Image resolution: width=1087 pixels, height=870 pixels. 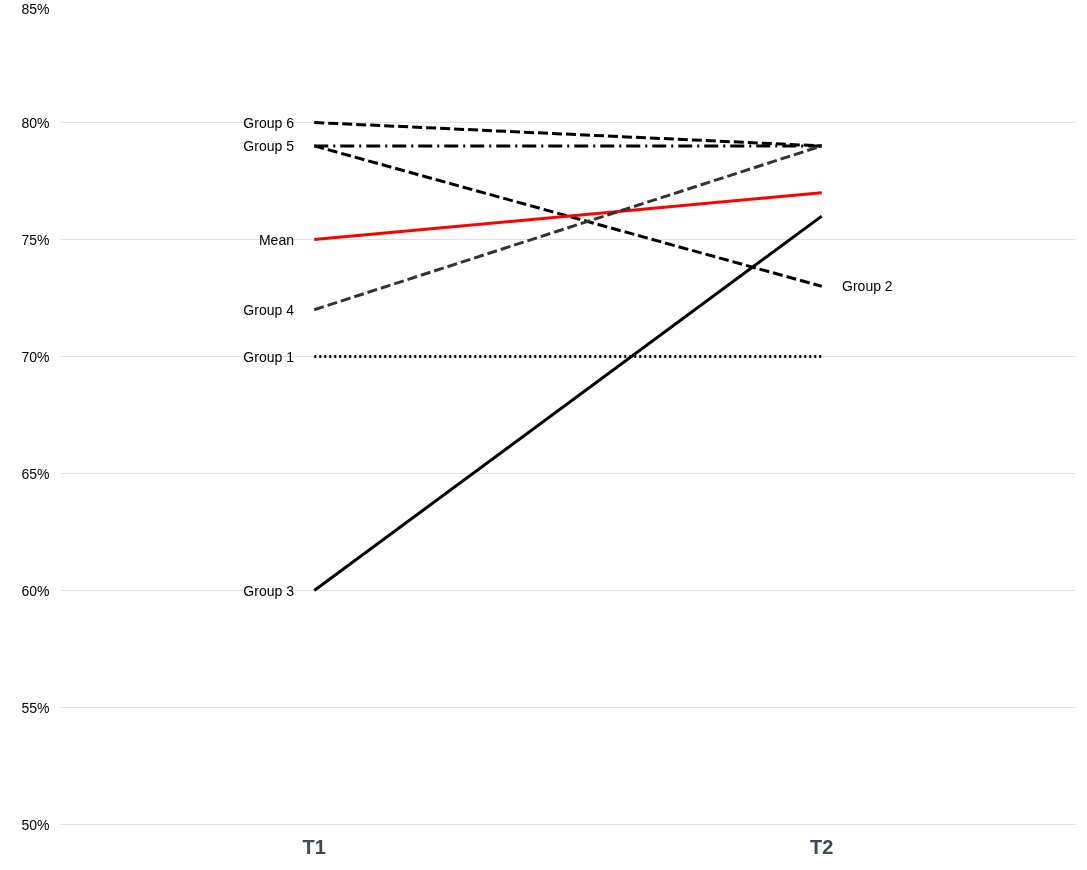 I want to click on series-label: Mean, so click(x=276, y=239).